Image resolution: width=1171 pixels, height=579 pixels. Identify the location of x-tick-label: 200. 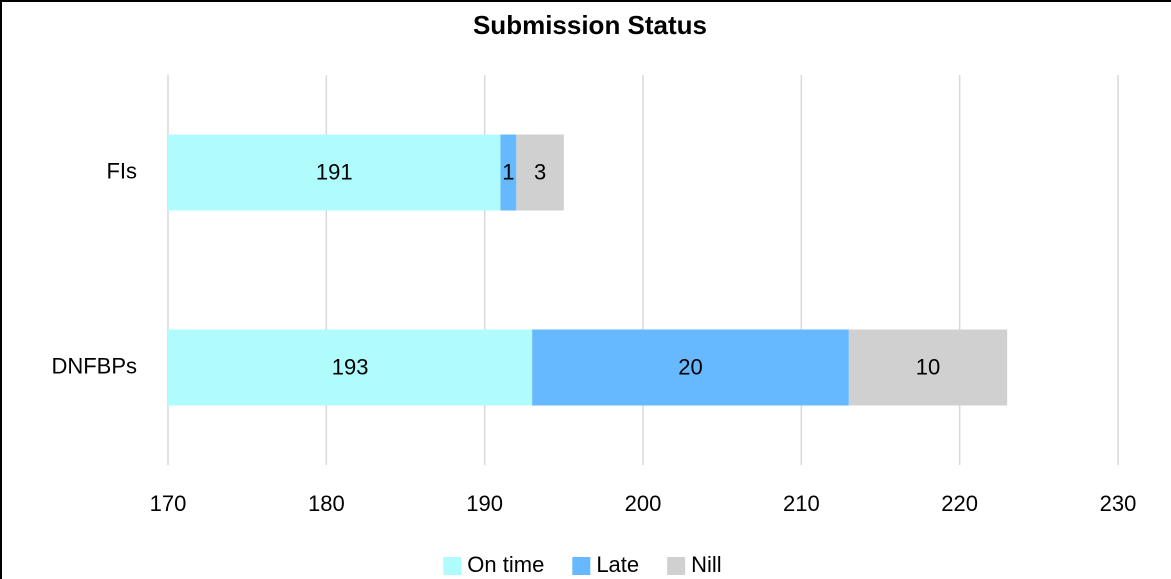
(643, 503).